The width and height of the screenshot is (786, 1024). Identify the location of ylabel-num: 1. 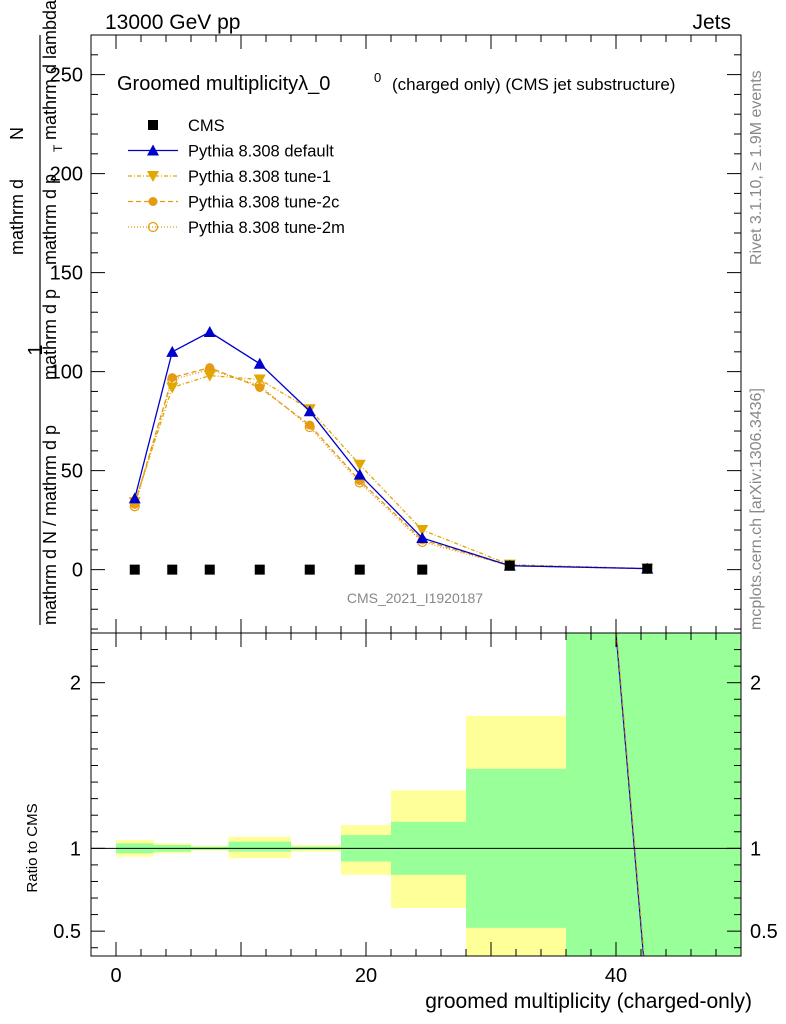
(36, 349).